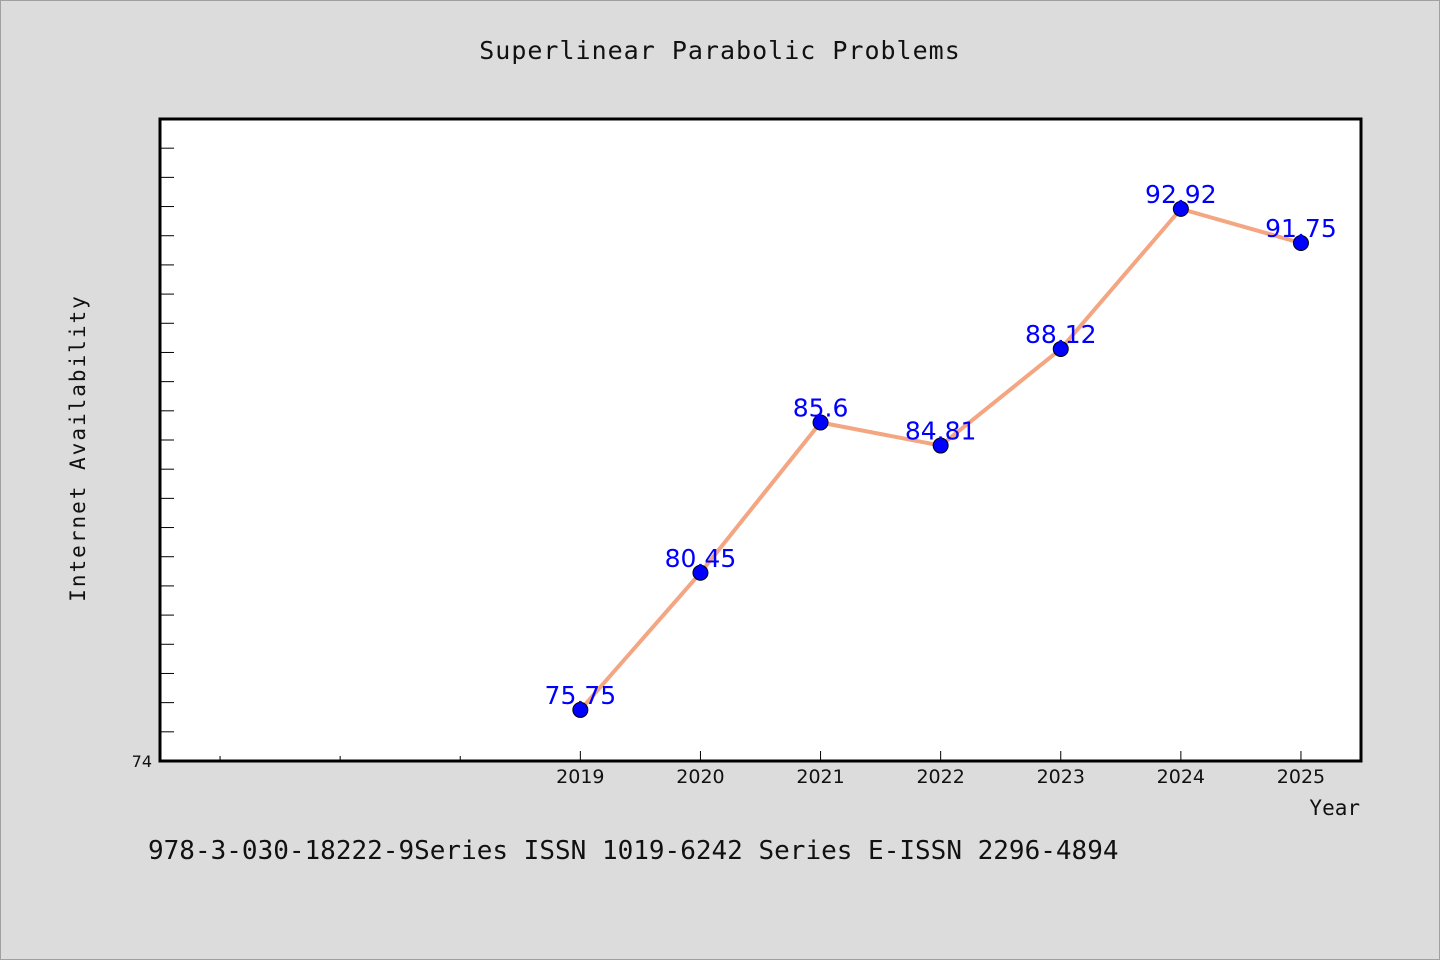 Image resolution: width=1440 pixels, height=960 pixels. I want to click on data-label: 88.12, so click(1061, 334).